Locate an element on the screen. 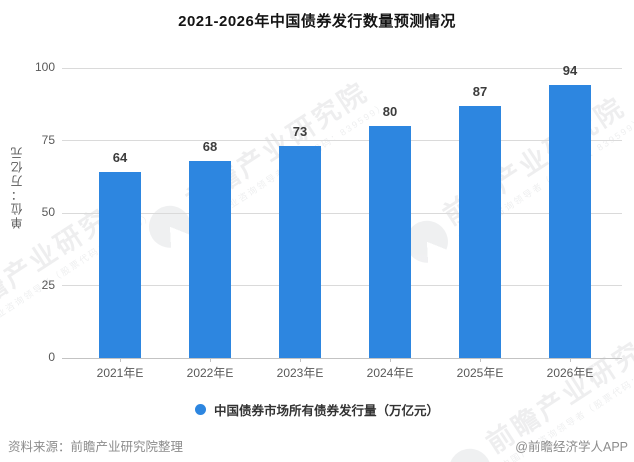 This screenshot has width=634, height=462. bar-value-label: 80 is located at coordinates (390, 111).